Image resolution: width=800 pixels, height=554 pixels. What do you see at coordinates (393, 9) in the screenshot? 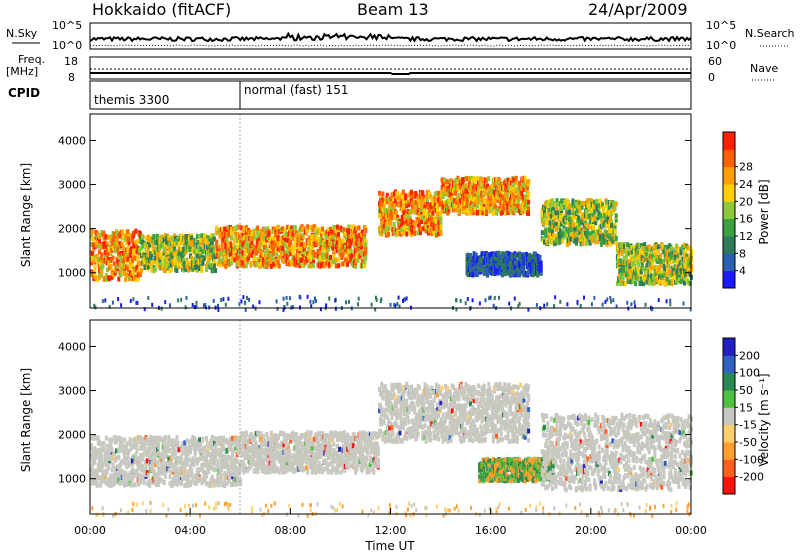
I see `beam-title: Beam 13` at bounding box center [393, 9].